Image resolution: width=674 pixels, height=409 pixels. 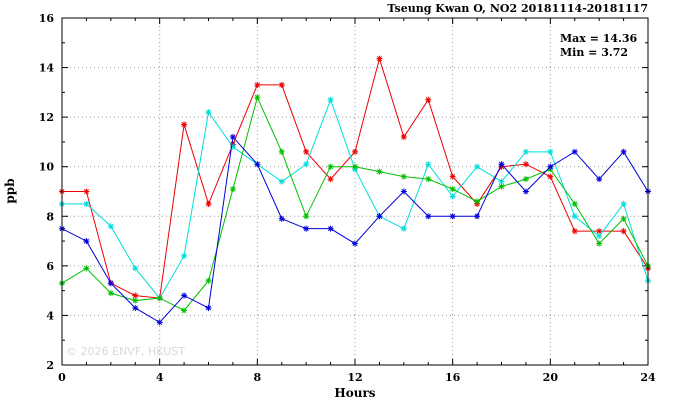 What do you see at coordinates (50, 266) in the screenshot?
I see `y-tick-label: 6` at bounding box center [50, 266].